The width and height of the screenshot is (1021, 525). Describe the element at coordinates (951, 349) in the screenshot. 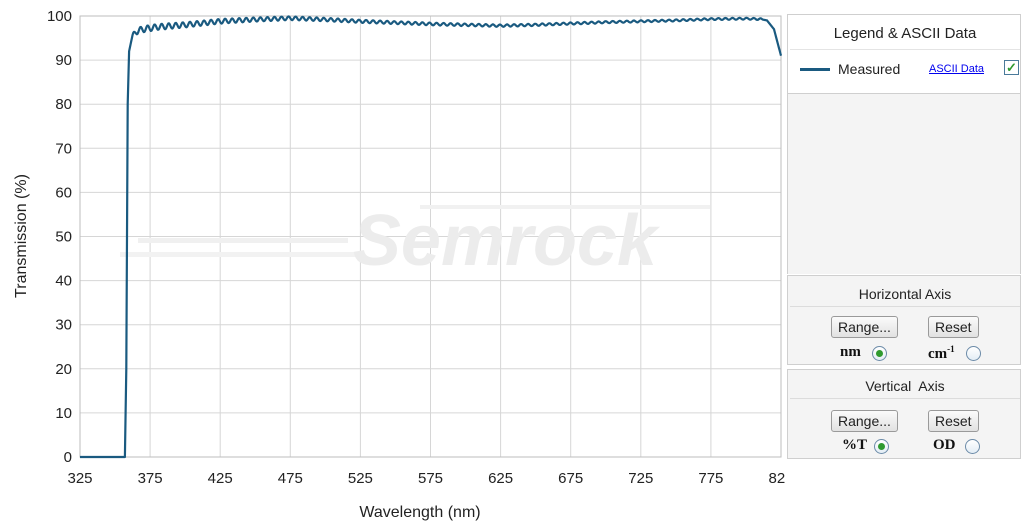

I see `unit-cm-superscript: -1` at that location.